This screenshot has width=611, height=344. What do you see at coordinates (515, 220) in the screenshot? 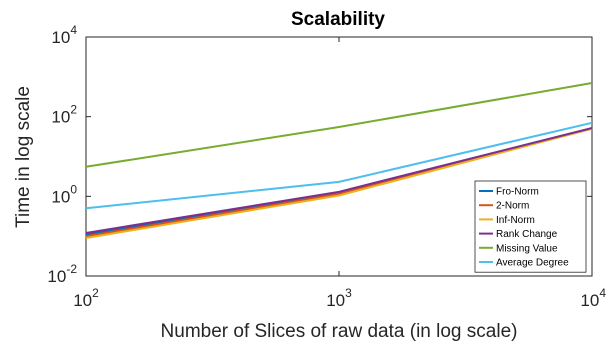
I see `legend-label: Inf-Norm` at bounding box center [515, 220].